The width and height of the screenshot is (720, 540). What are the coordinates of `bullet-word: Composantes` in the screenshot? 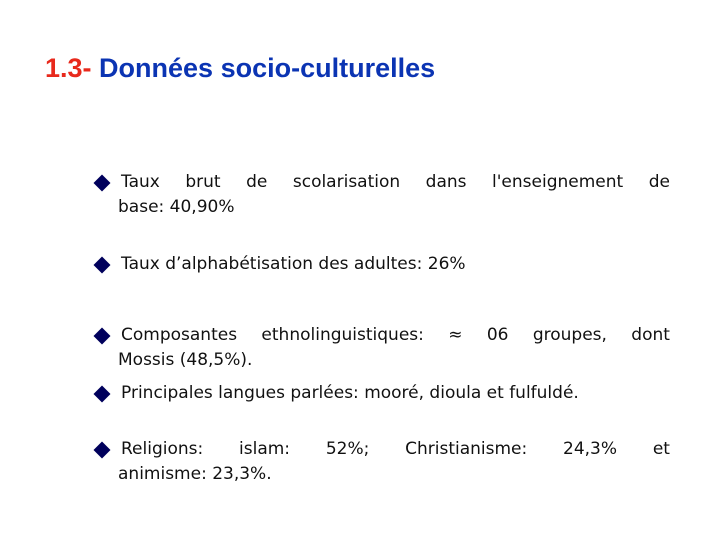 It's located at (179, 335).